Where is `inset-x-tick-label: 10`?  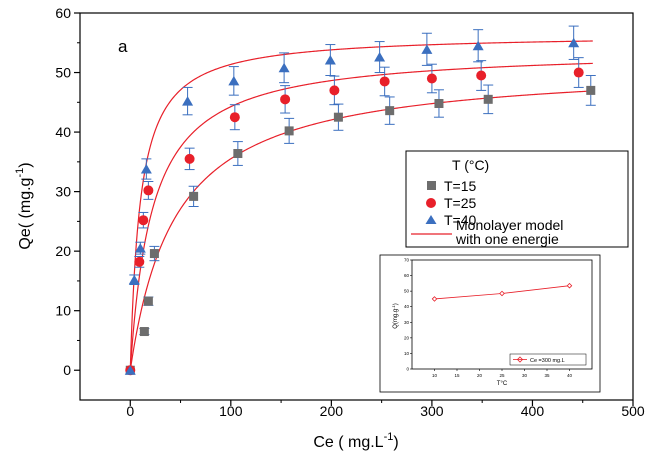 inset-x-tick-label: 10 is located at coordinates (435, 375).